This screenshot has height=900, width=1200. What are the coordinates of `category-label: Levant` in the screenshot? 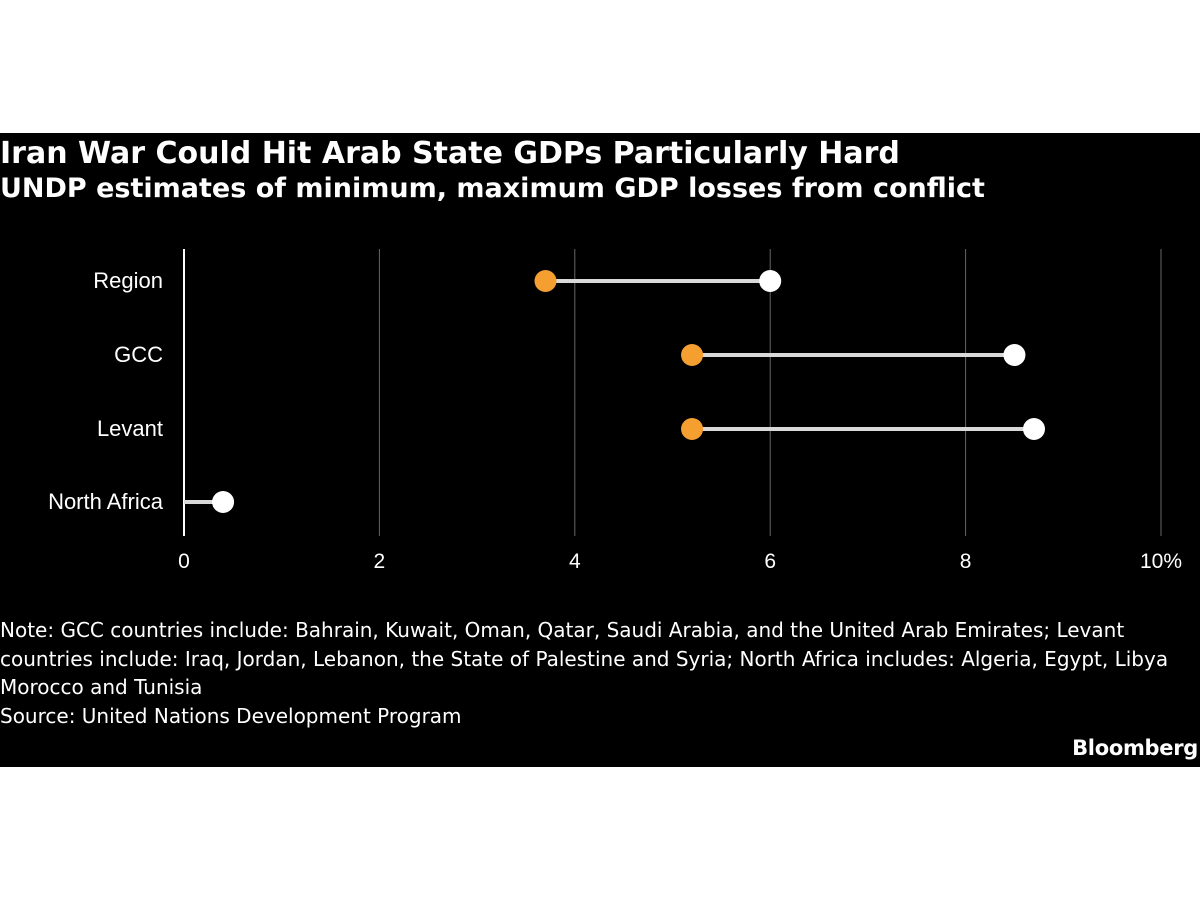 It's located at (130, 428).